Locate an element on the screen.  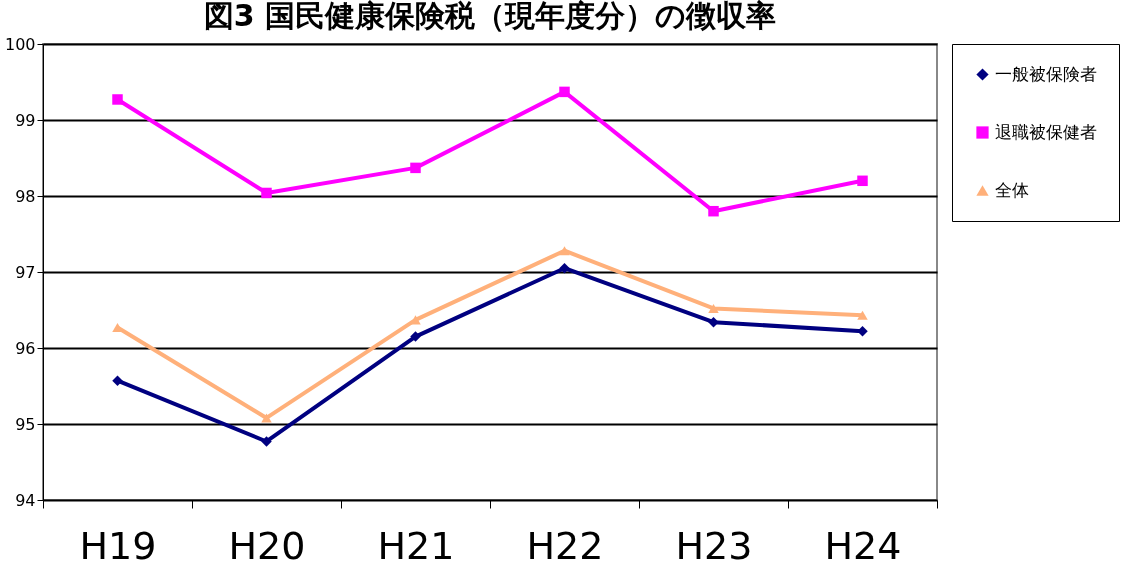
x-tick-label: H23 is located at coordinates (714, 545).